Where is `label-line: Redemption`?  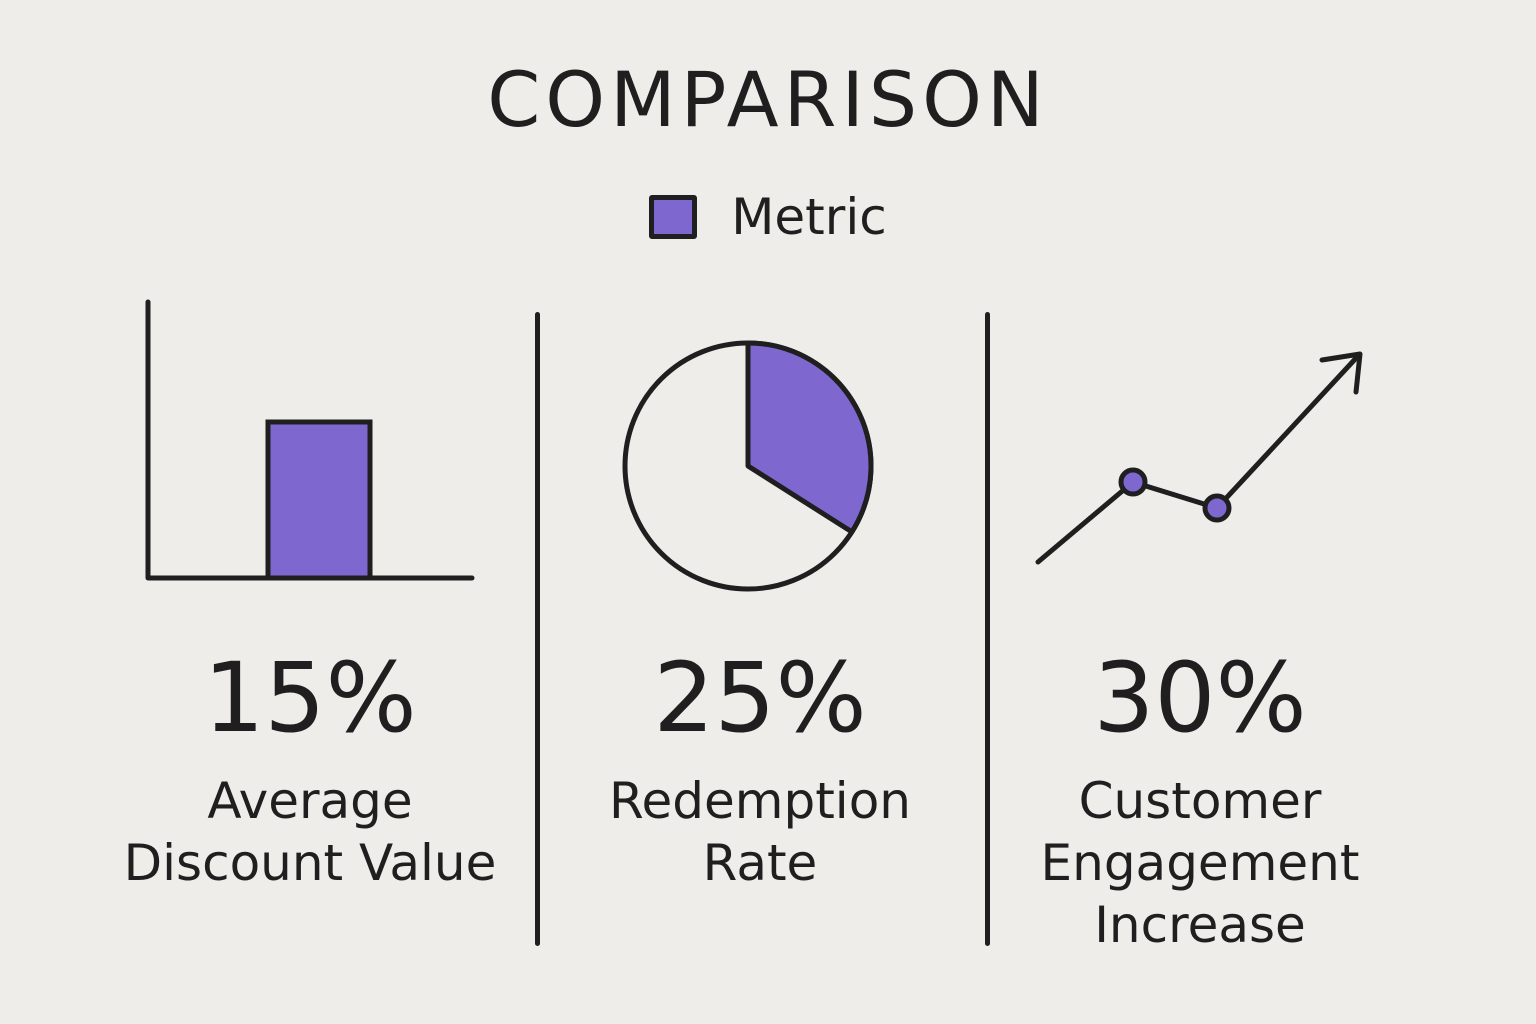 label-line: Redemption is located at coordinates (760, 801).